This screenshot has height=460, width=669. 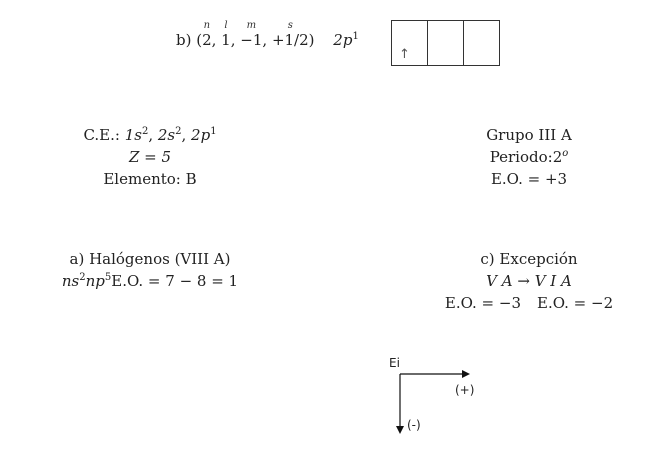 What do you see at coordinates (466, 374) in the screenshot?
I see `arrow-right-icon` at bounding box center [466, 374].